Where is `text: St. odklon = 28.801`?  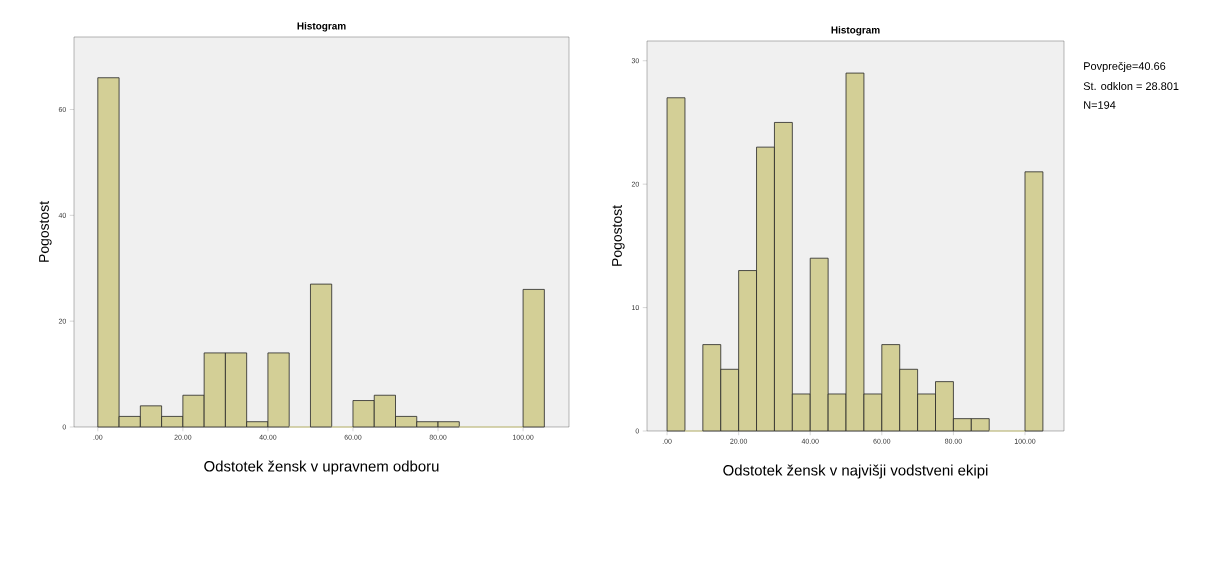 text: St. odklon = 28.801 is located at coordinates (1131, 86).